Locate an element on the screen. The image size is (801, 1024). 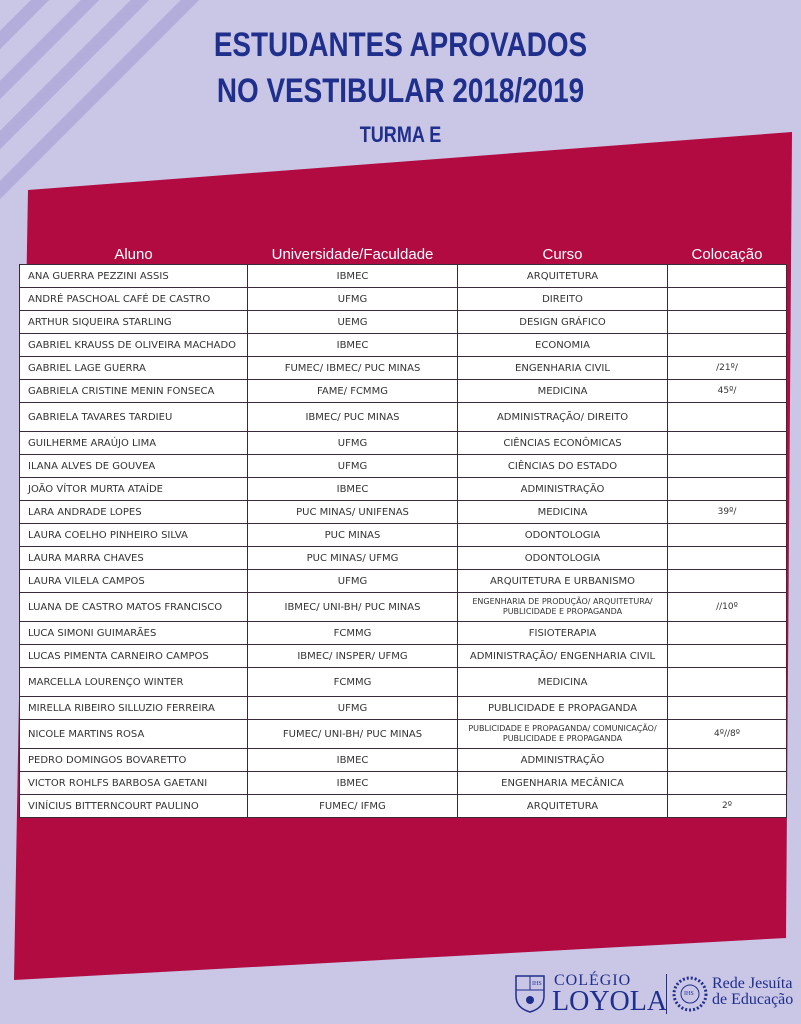
student-name-cell: LUCA SIMONI GUIMARÃES is located at coordinates (133, 633).